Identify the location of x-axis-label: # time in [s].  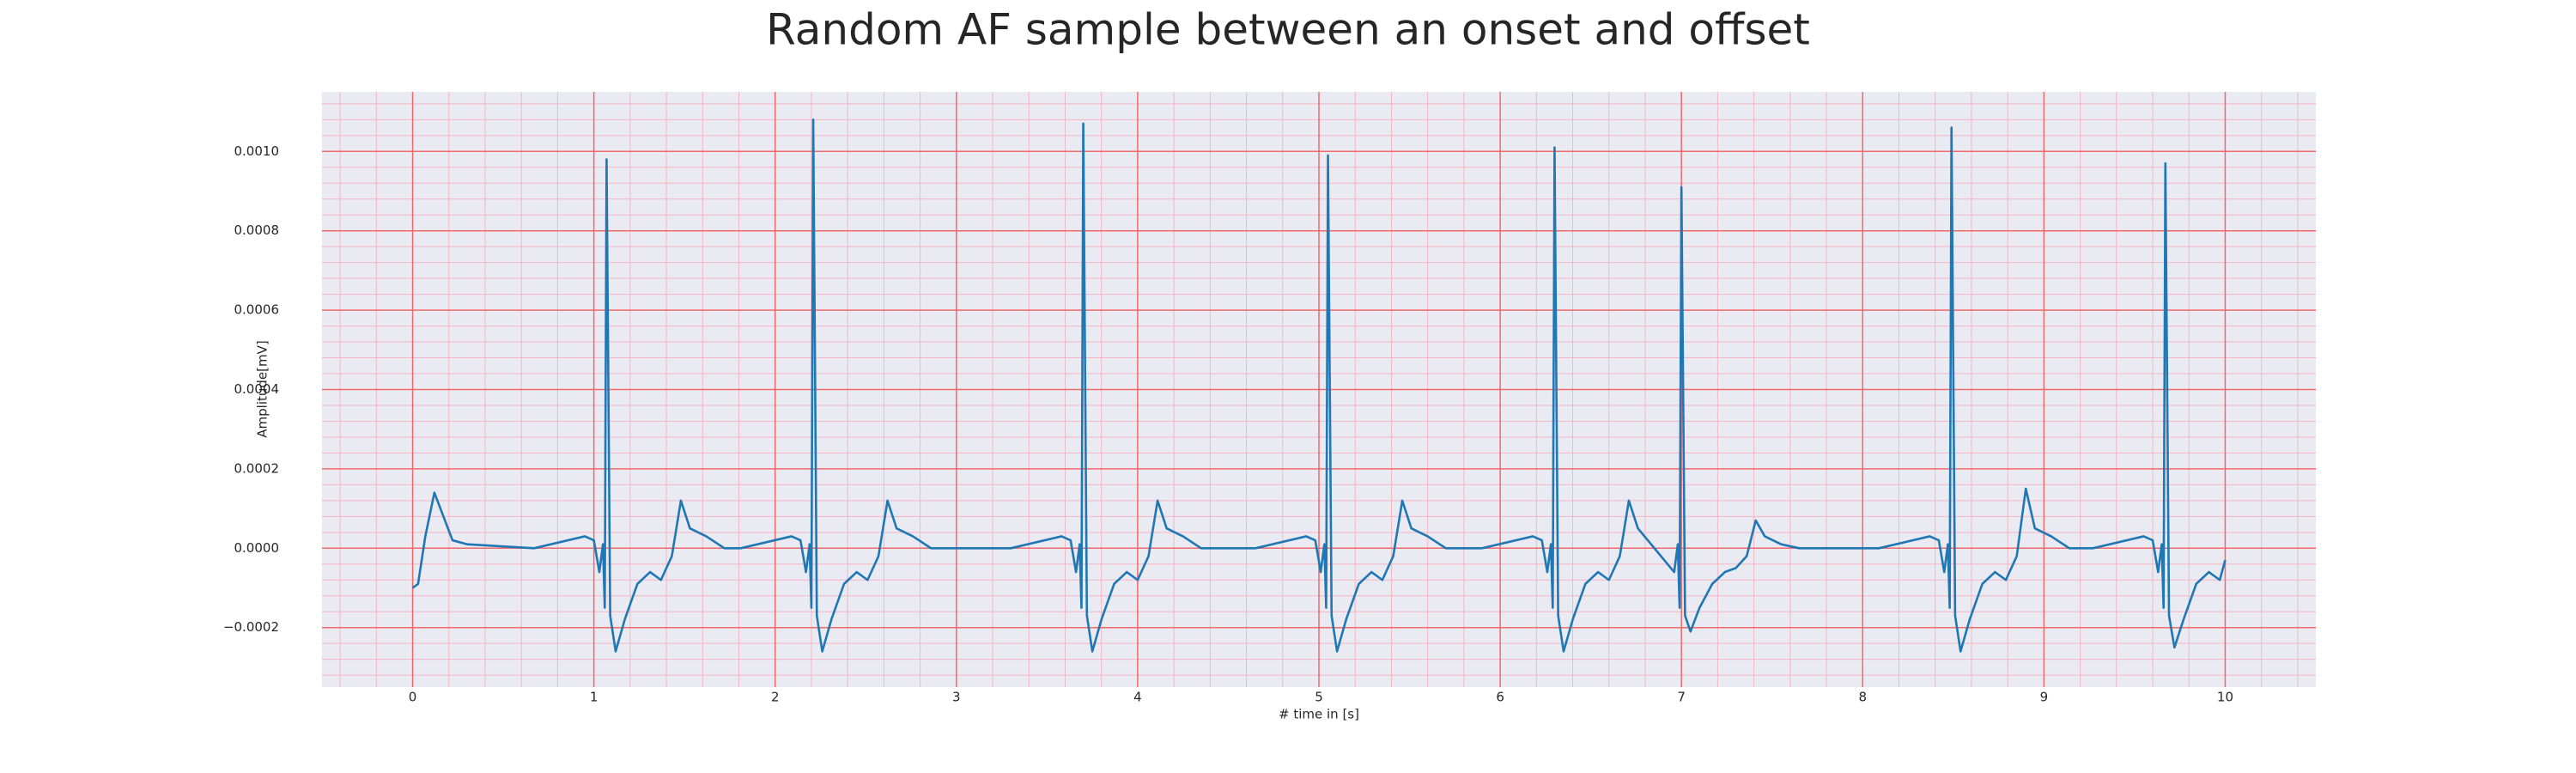
(1319, 714).